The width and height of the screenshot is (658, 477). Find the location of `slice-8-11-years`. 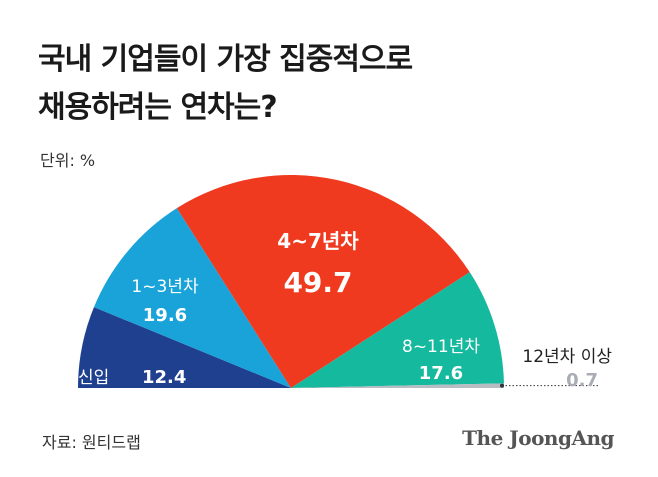

slice-8-11-years is located at coordinates (397, 330).